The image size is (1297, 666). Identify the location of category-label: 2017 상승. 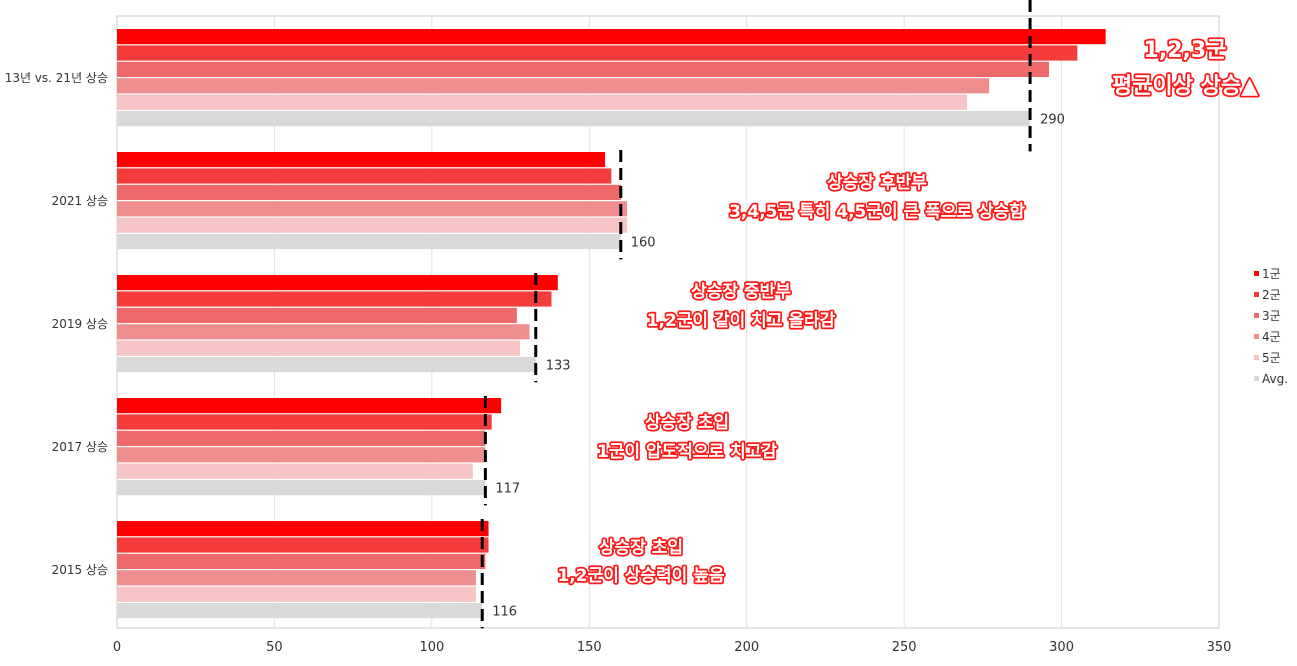
(80, 447).